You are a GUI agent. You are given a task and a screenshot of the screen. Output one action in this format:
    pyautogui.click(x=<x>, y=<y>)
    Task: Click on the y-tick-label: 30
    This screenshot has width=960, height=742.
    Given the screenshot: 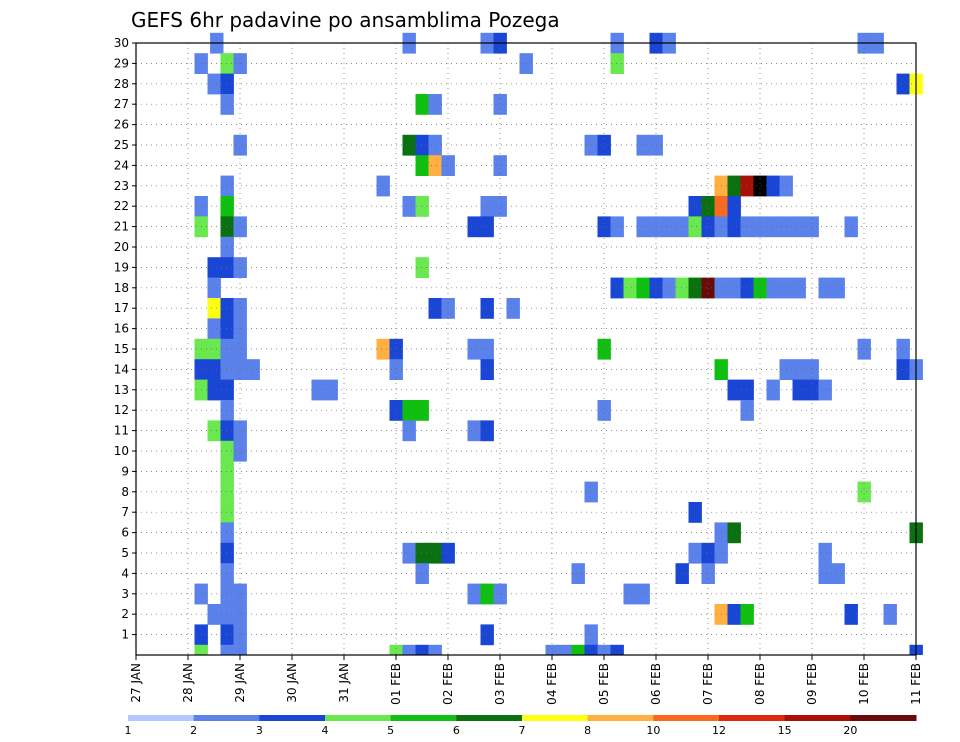 What is the action you would take?
    pyautogui.click(x=121, y=43)
    